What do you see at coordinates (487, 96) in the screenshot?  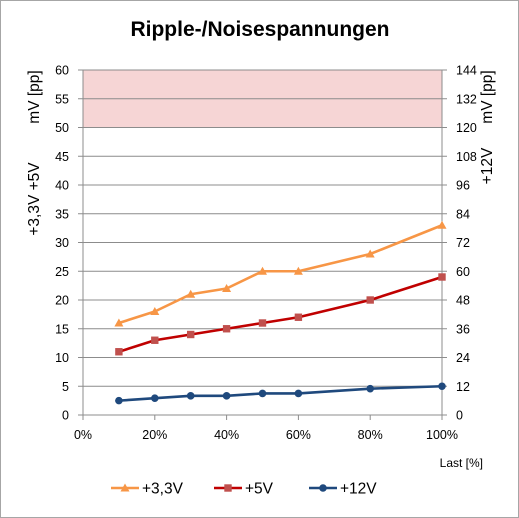 I see `y-axis-right-title-line2: mV [pp]` at bounding box center [487, 96].